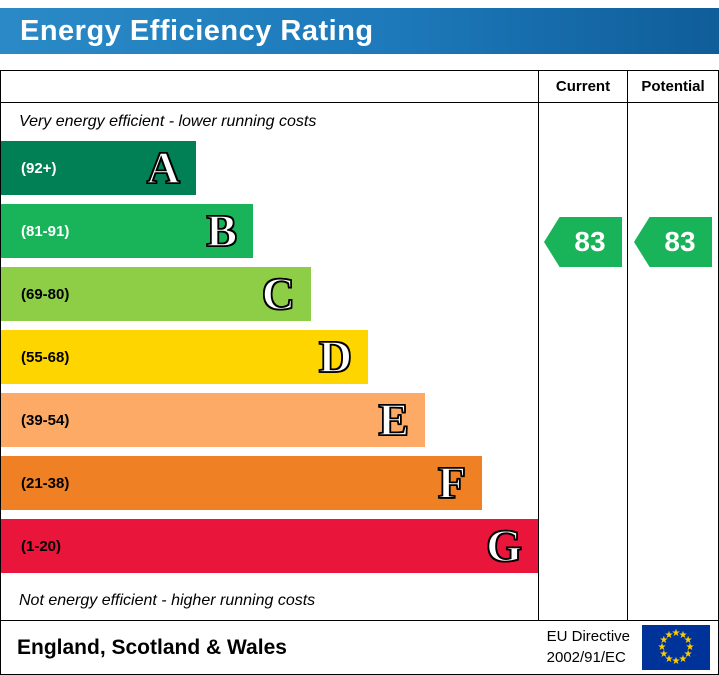  Describe the element at coordinates (45, 231) in the screenshot. I see `band-range: (81-91)` at that location.